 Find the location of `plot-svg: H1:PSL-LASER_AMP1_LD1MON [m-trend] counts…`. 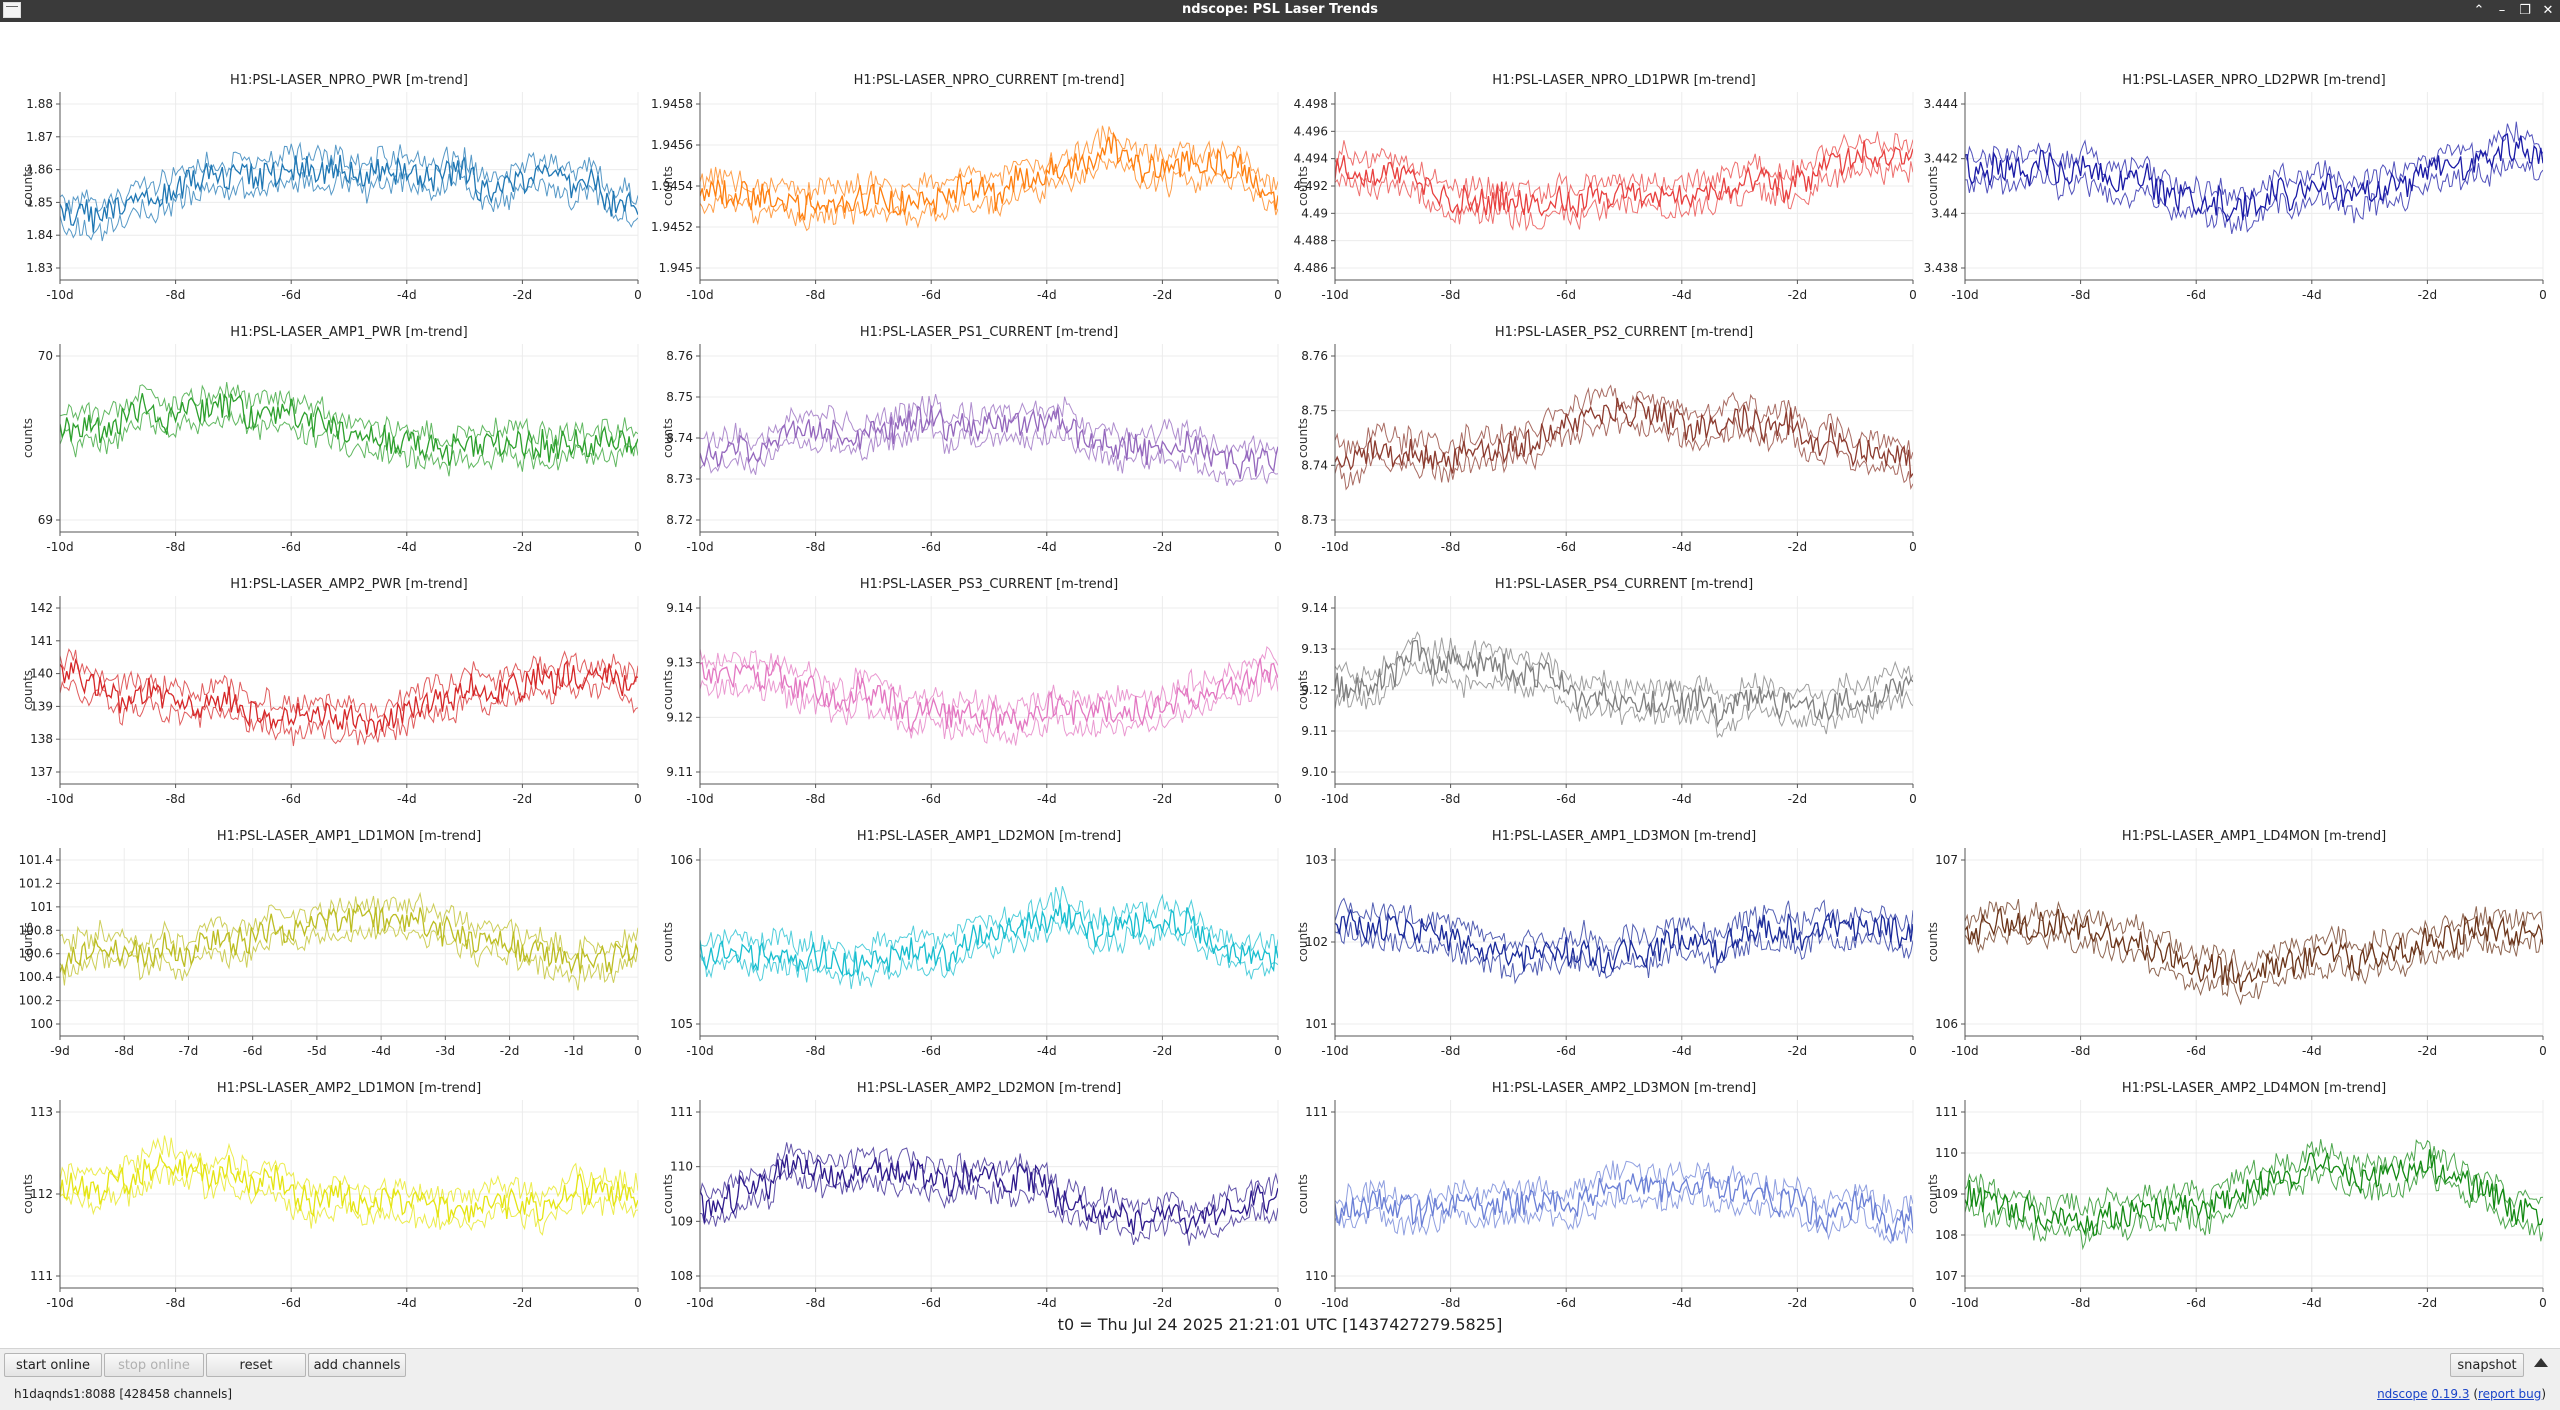

plot-svg: H1:PSL-LASER_AMP1_LD1MON [m-trend] counts… is located at coordinates (321, 932).